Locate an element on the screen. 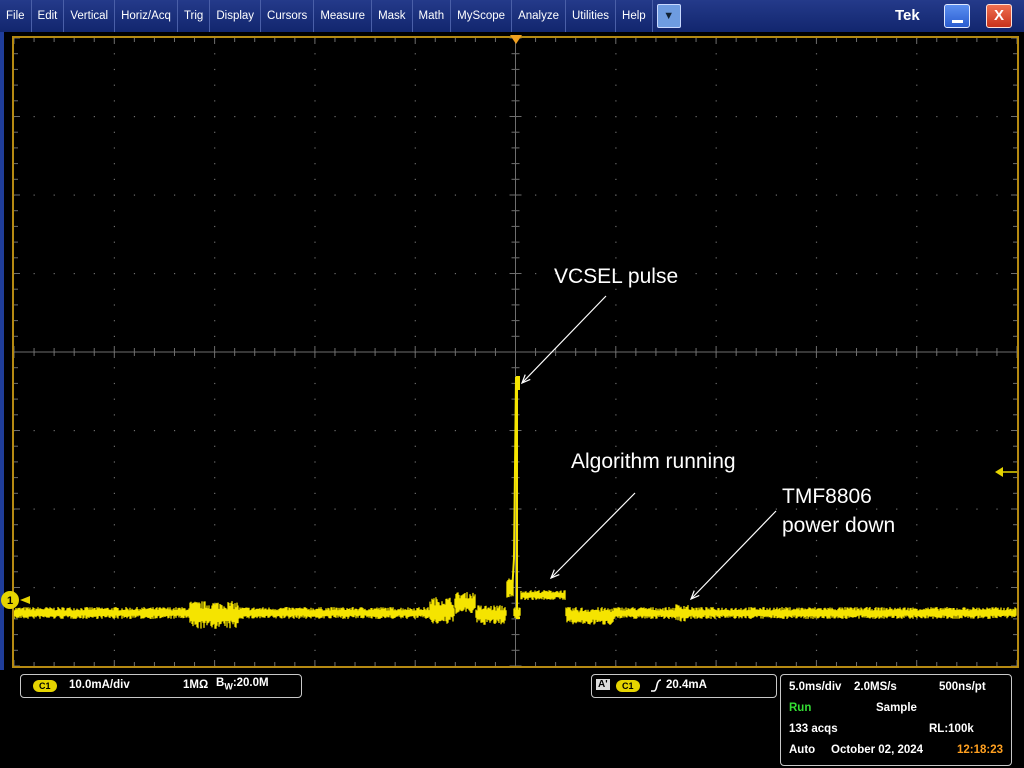 This screenshot has width=1024, height=768. brand-logo: Tek is located at coordinates (907, 15).